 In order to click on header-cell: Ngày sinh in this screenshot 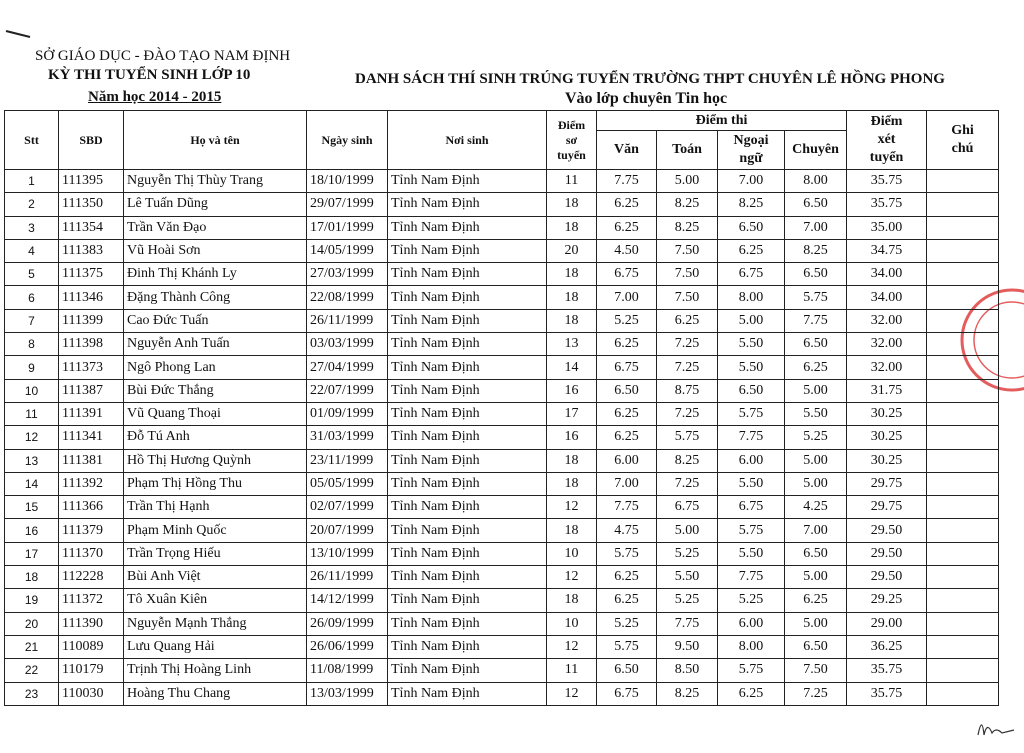, I will do `click(347, 140)`.